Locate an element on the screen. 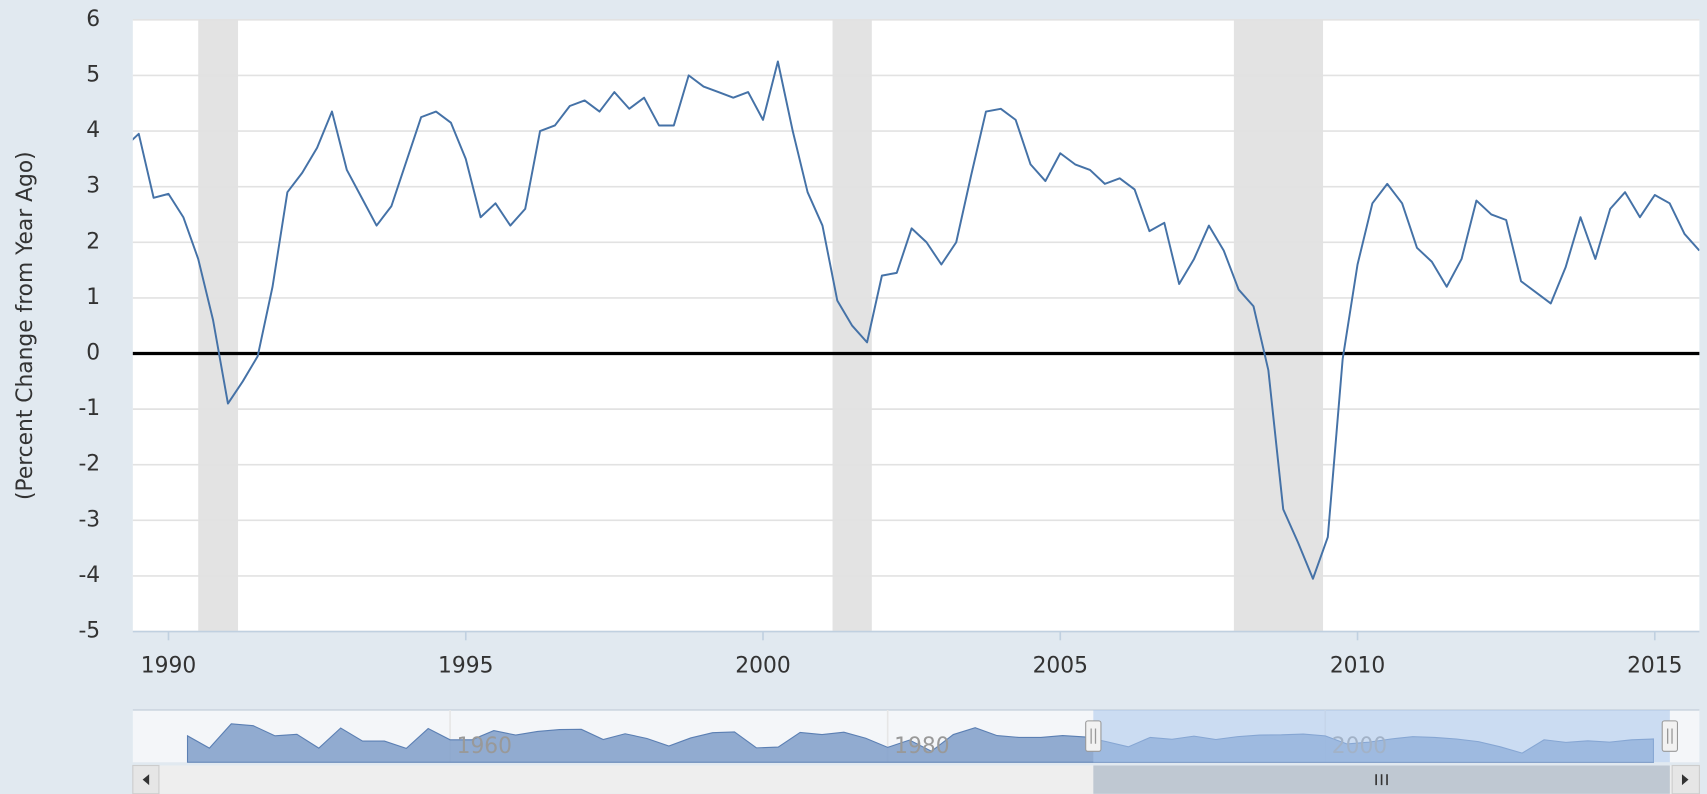 The width and height of the screenshot is (1707, 794). navigator: 196019802000 is located at coordinates (932, 736).